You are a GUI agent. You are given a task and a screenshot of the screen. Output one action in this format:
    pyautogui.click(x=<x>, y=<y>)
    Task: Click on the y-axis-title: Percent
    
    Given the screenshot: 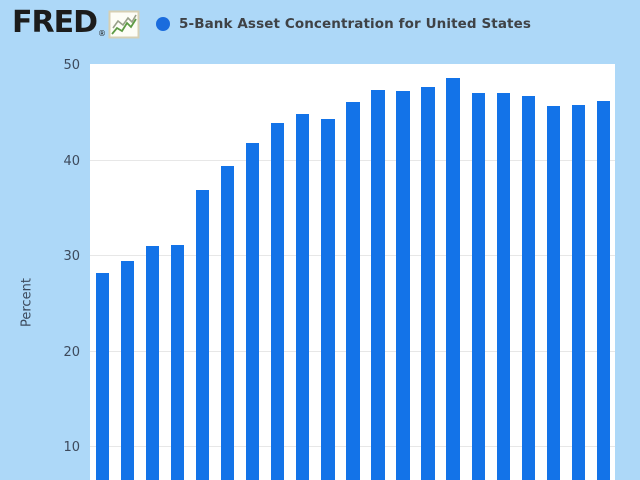 What is the action you would take?
    pyautogui.click(x=27, y=302)
    